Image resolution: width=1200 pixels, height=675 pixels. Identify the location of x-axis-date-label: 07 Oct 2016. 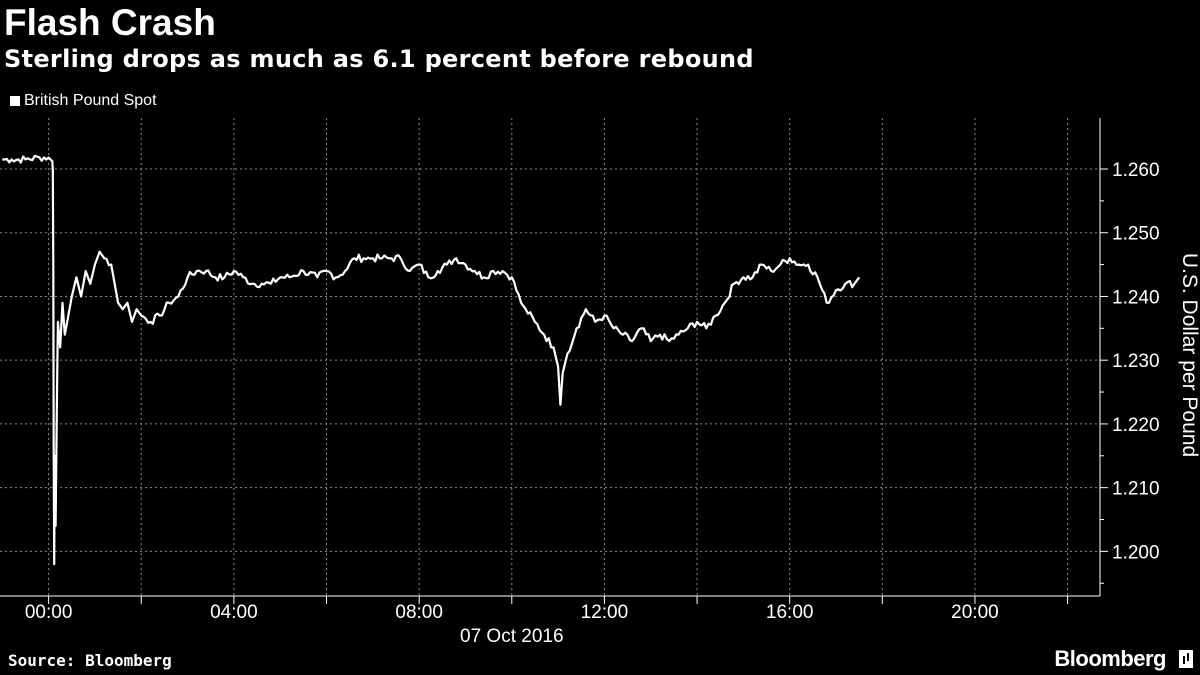
(512, 636).